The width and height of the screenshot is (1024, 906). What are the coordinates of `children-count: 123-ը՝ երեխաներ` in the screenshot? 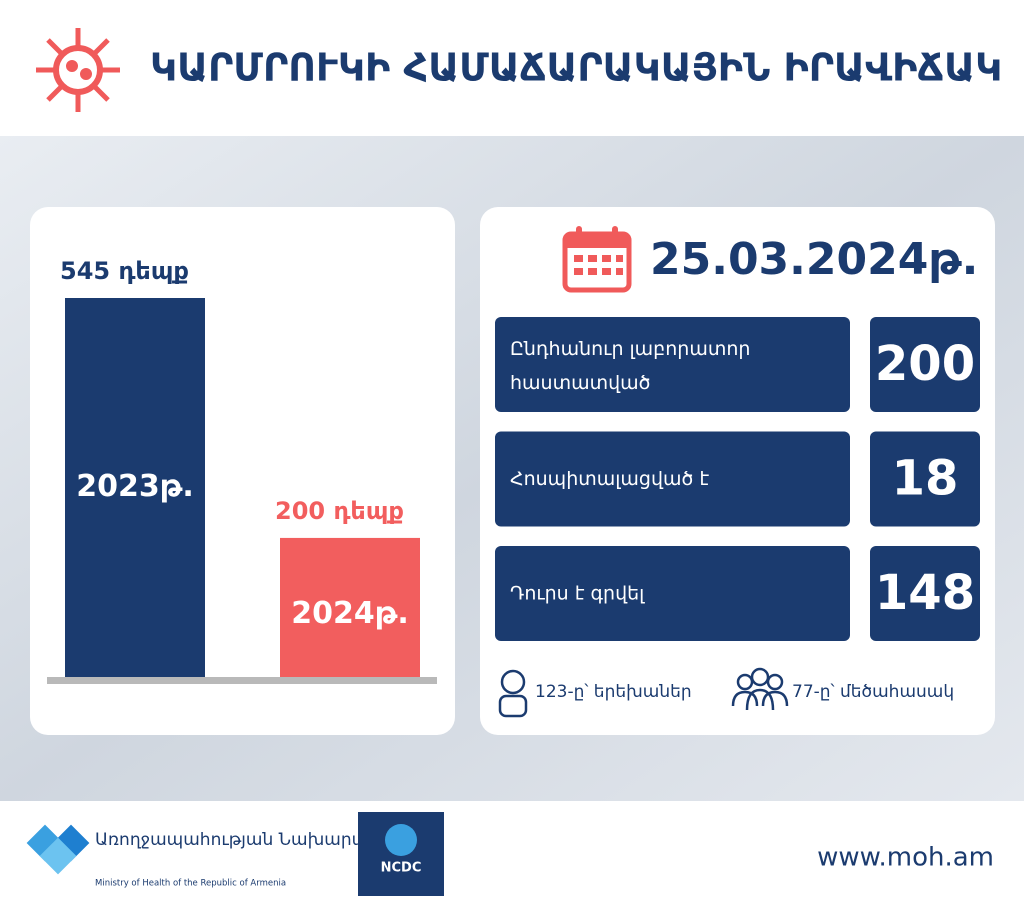 It's located at (613, 692).